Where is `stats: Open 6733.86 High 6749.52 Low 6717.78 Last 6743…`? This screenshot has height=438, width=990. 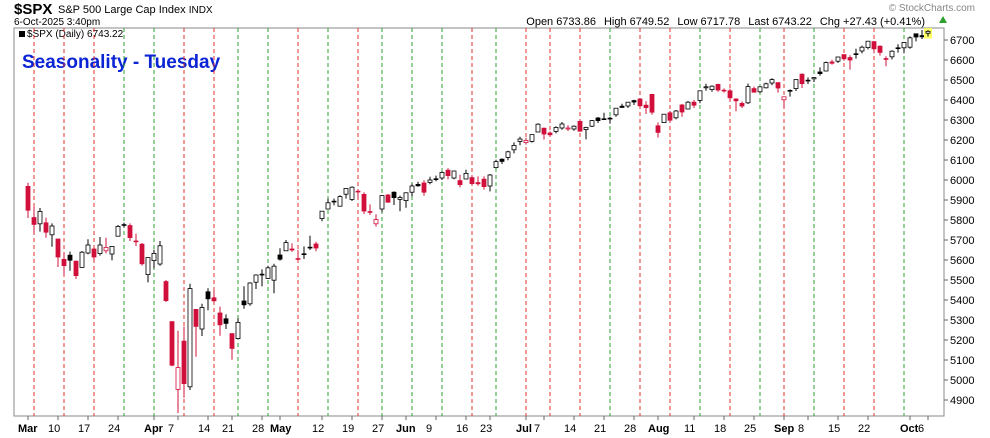
stats: Open 6733.86 High 6749.52 Low 6717.78 Last 6743… is located at coordinates (725, 22).